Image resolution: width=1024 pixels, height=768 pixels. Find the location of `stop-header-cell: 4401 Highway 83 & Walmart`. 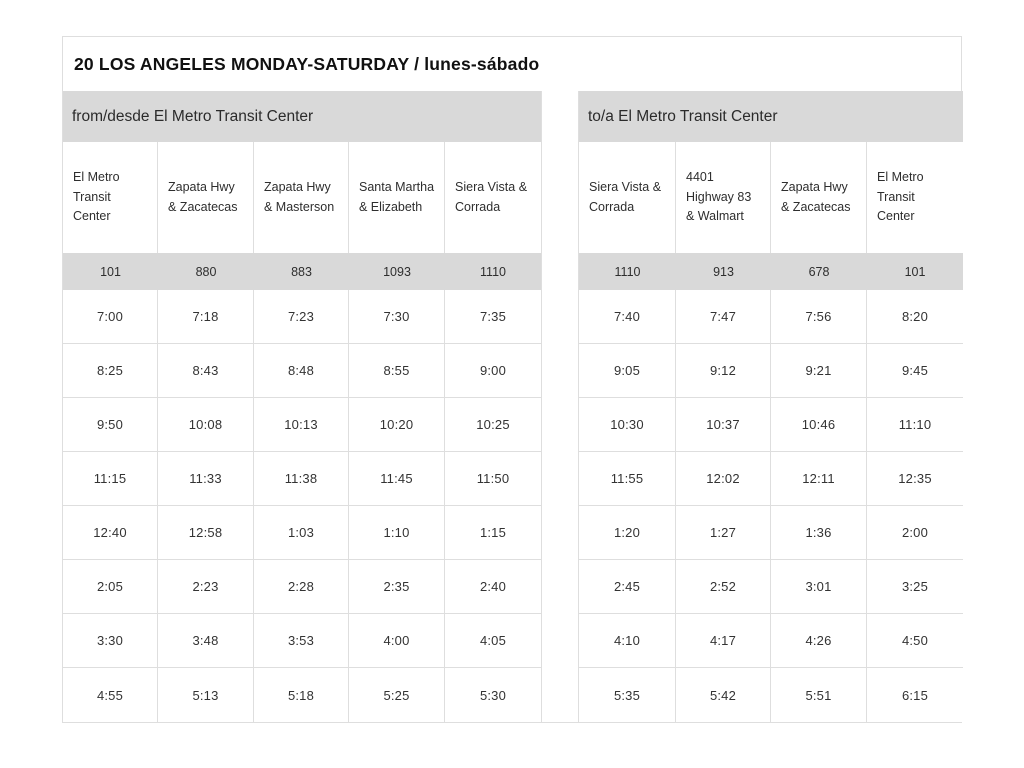

stop-header-cell: 4401 Highway 83 & Walmart is located at coordinates (723, 197).